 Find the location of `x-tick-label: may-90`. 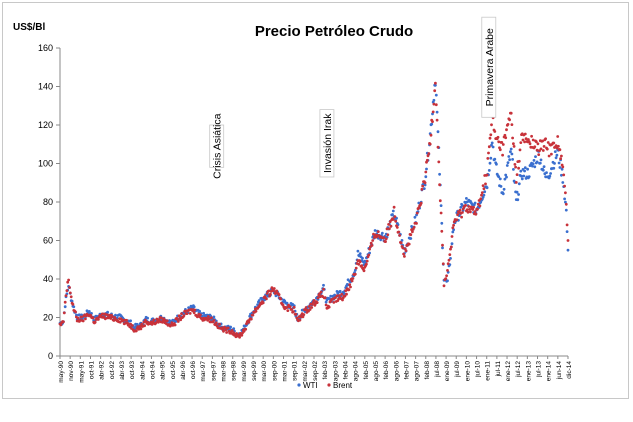

x-tick-label: may-90 is located at coordinates (61, 372).